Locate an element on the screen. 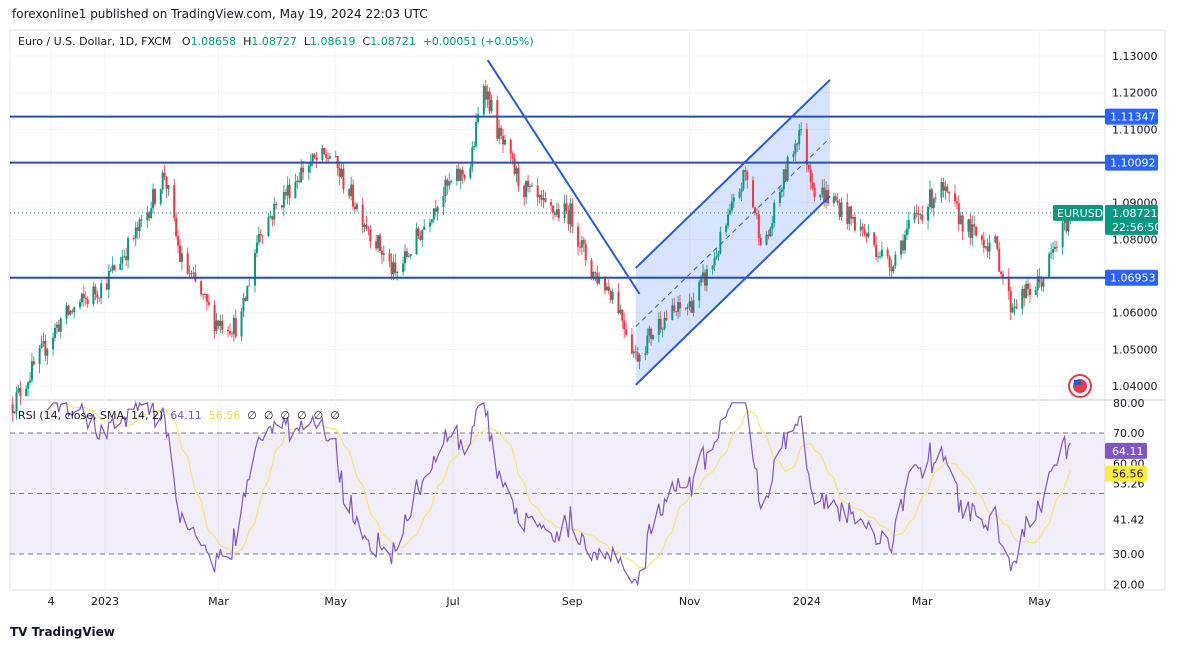 The height and width of the screenshot is (650, 1177). price-tick-label: 1.12000 is located at coordinates (1135, 93).